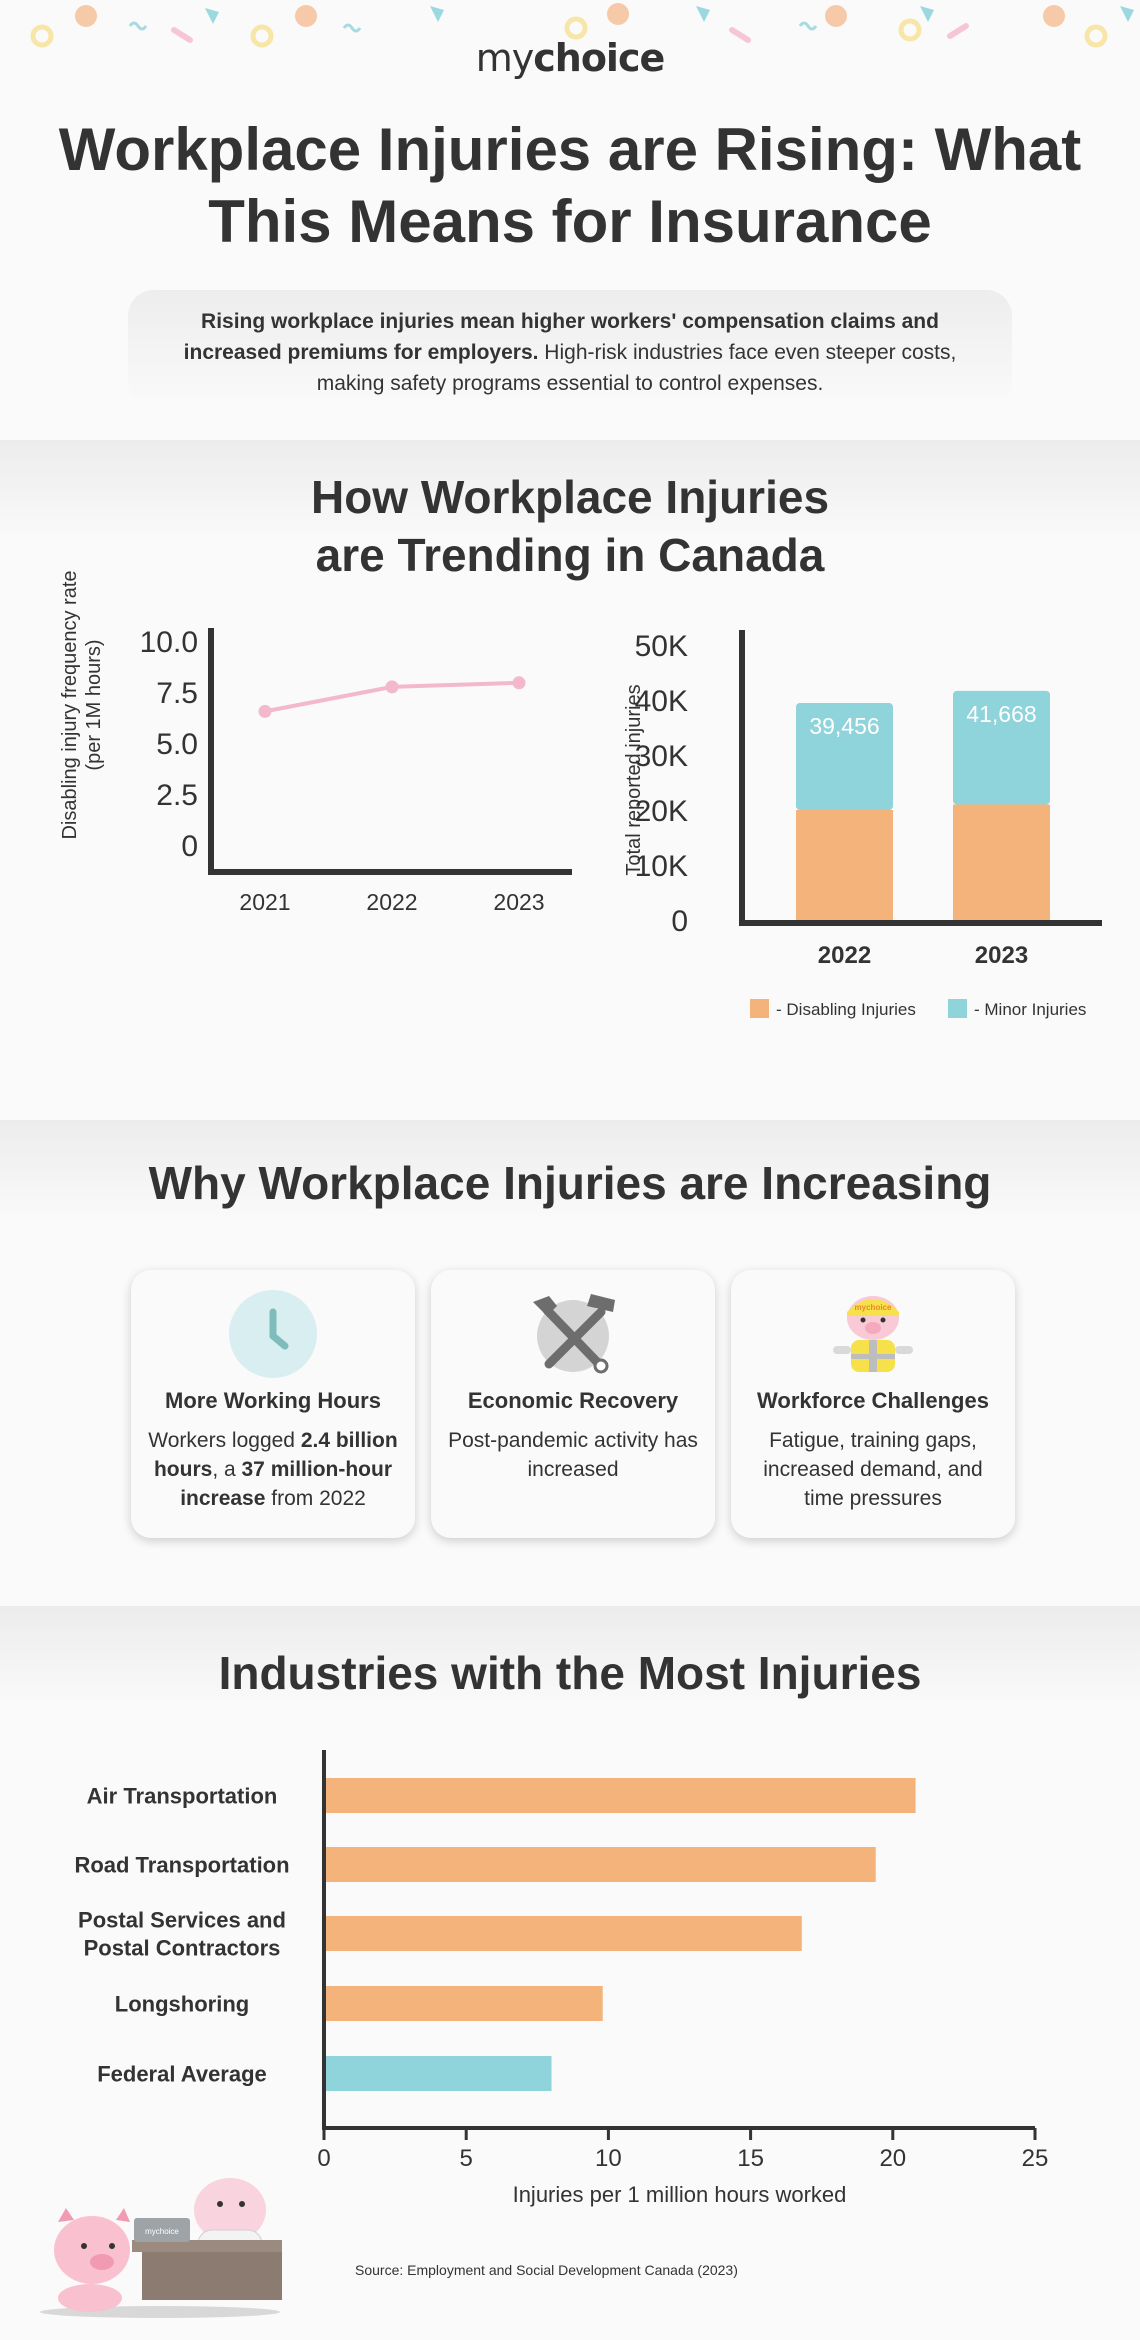 This screenshot has height=2340, width=1140. Describe the element at coordinates (574, 1334) in the screenshot. I see `tools-icon` at that location.